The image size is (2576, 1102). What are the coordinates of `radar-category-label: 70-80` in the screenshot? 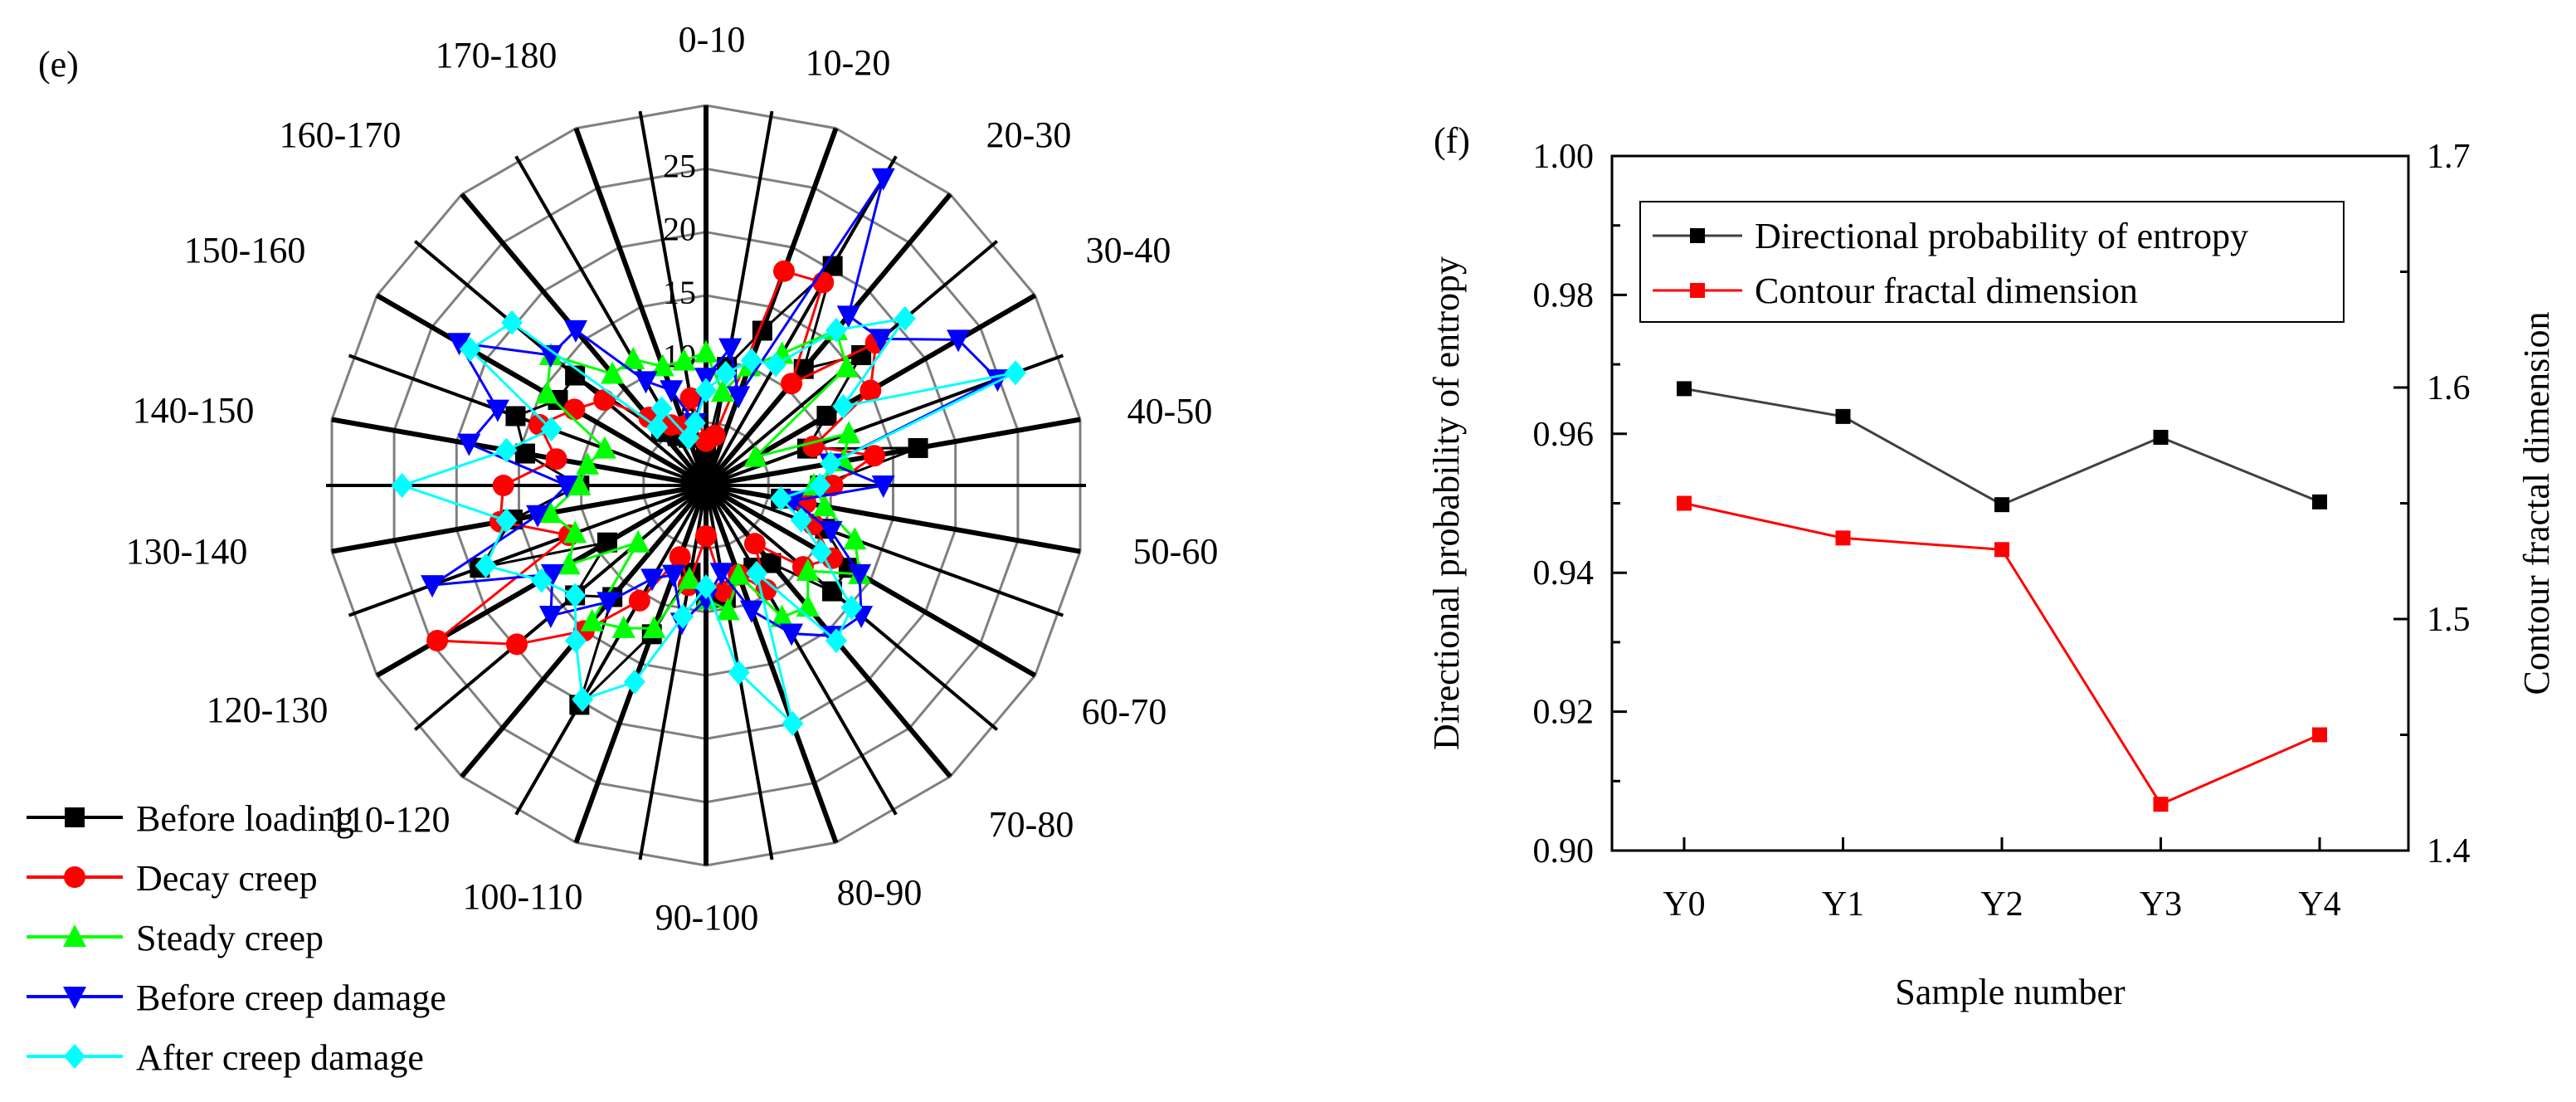 It's located at (1031, 825).